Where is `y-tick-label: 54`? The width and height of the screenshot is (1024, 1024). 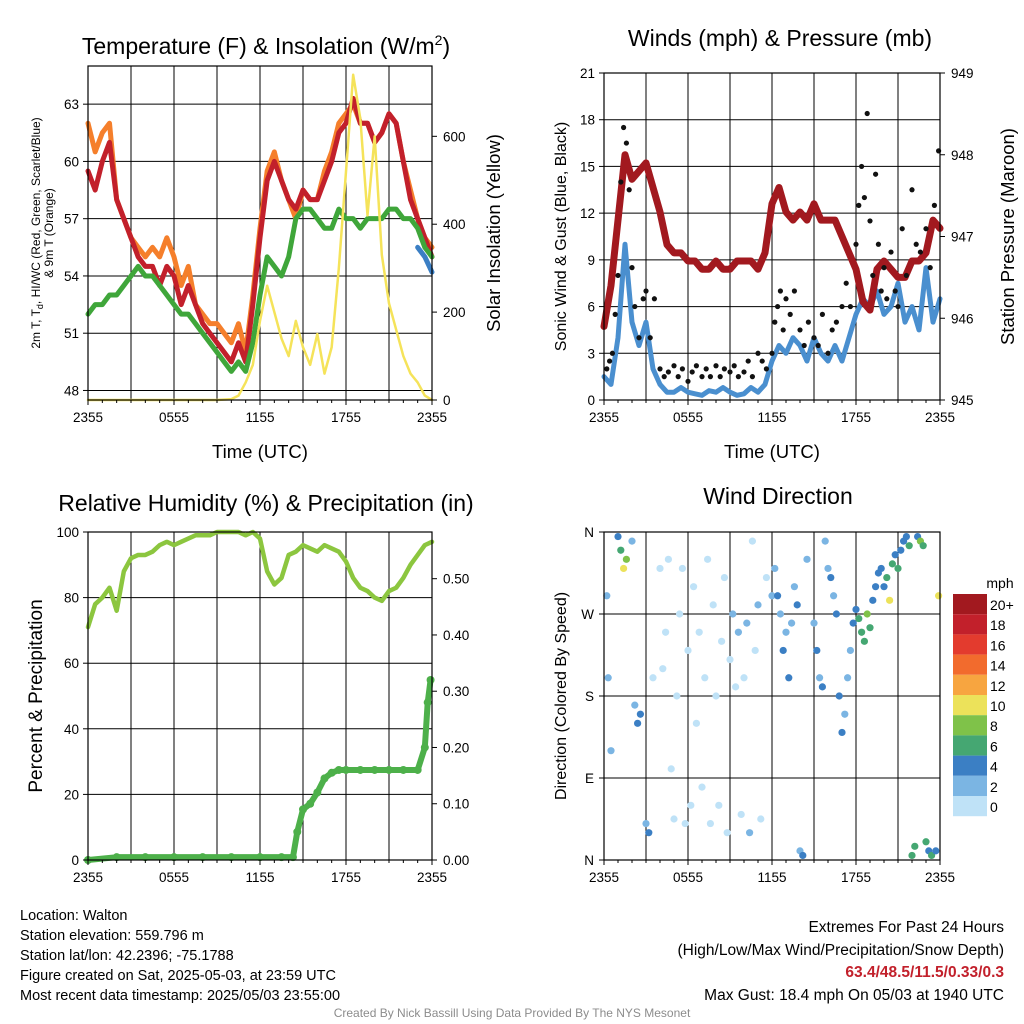 y-tick-label: 54 is located at coordinates (72, 276).